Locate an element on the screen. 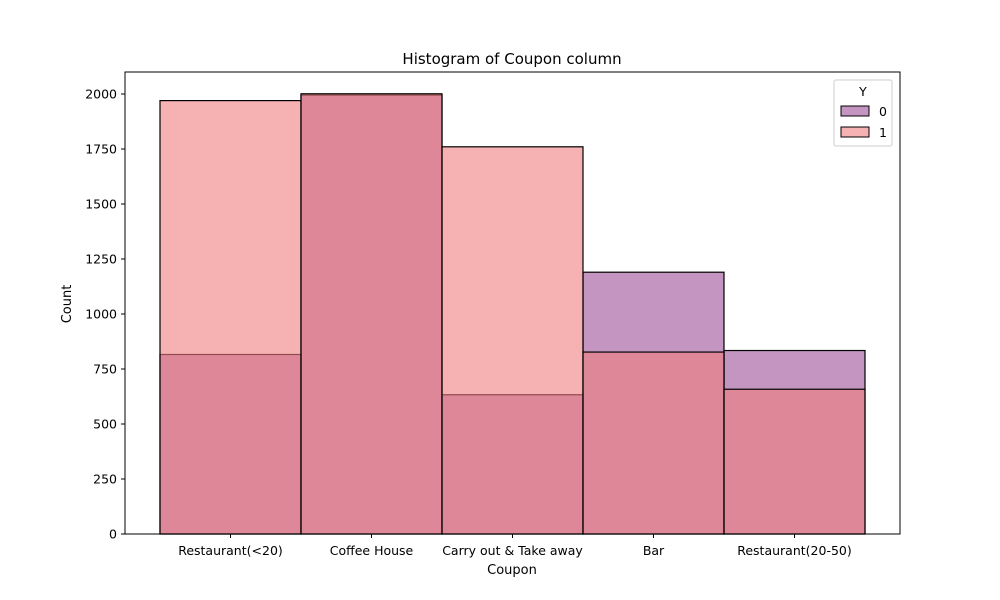  y-tick-label-1: 250 is located at coordinates (105, 479).